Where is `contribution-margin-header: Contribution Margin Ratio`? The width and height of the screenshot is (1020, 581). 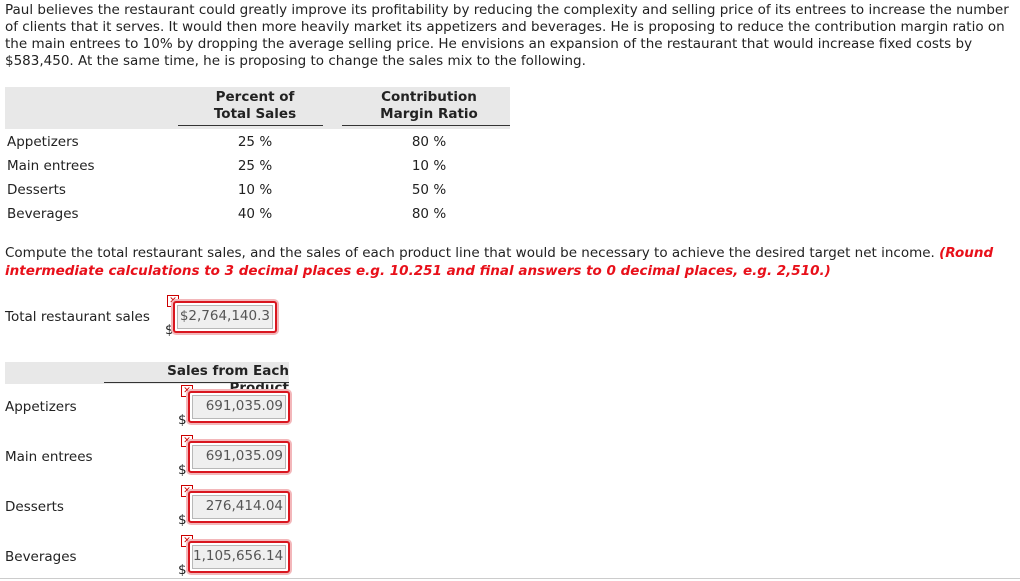
contribution-margin-header: Contribution Margin Ratio is located at coordinates (429, 106).